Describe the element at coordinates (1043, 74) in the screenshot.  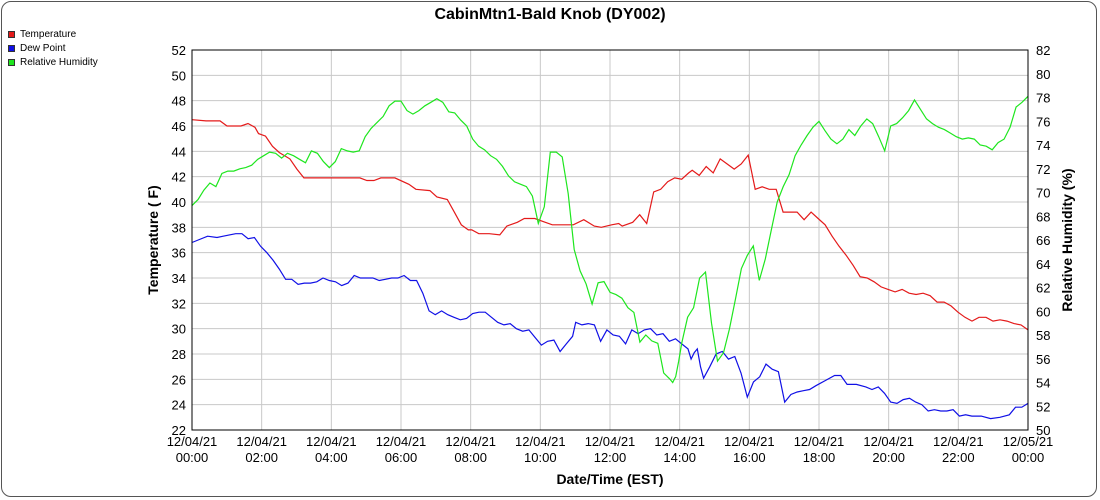
I see `y-right-tick-label: 80` at that location.